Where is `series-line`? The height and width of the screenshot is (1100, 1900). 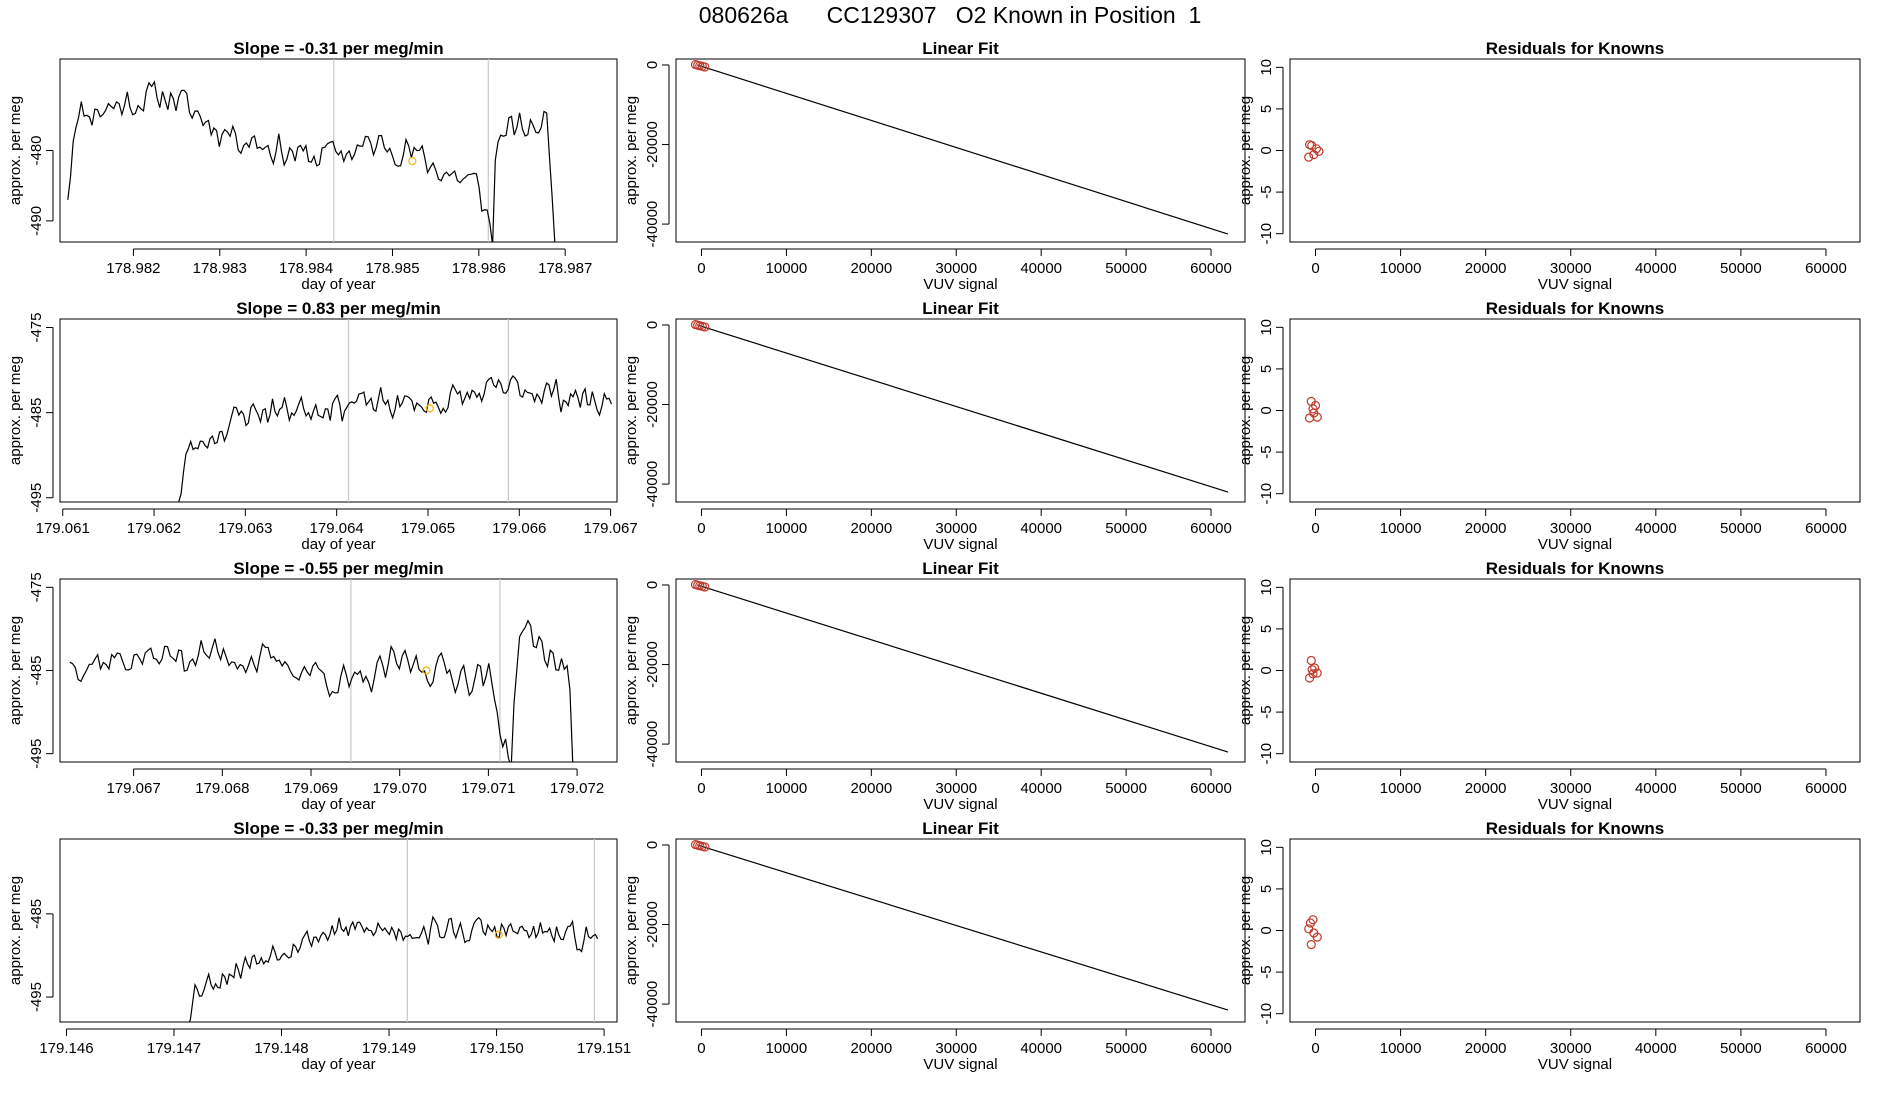
series-line is located at coordinates (392, 968).